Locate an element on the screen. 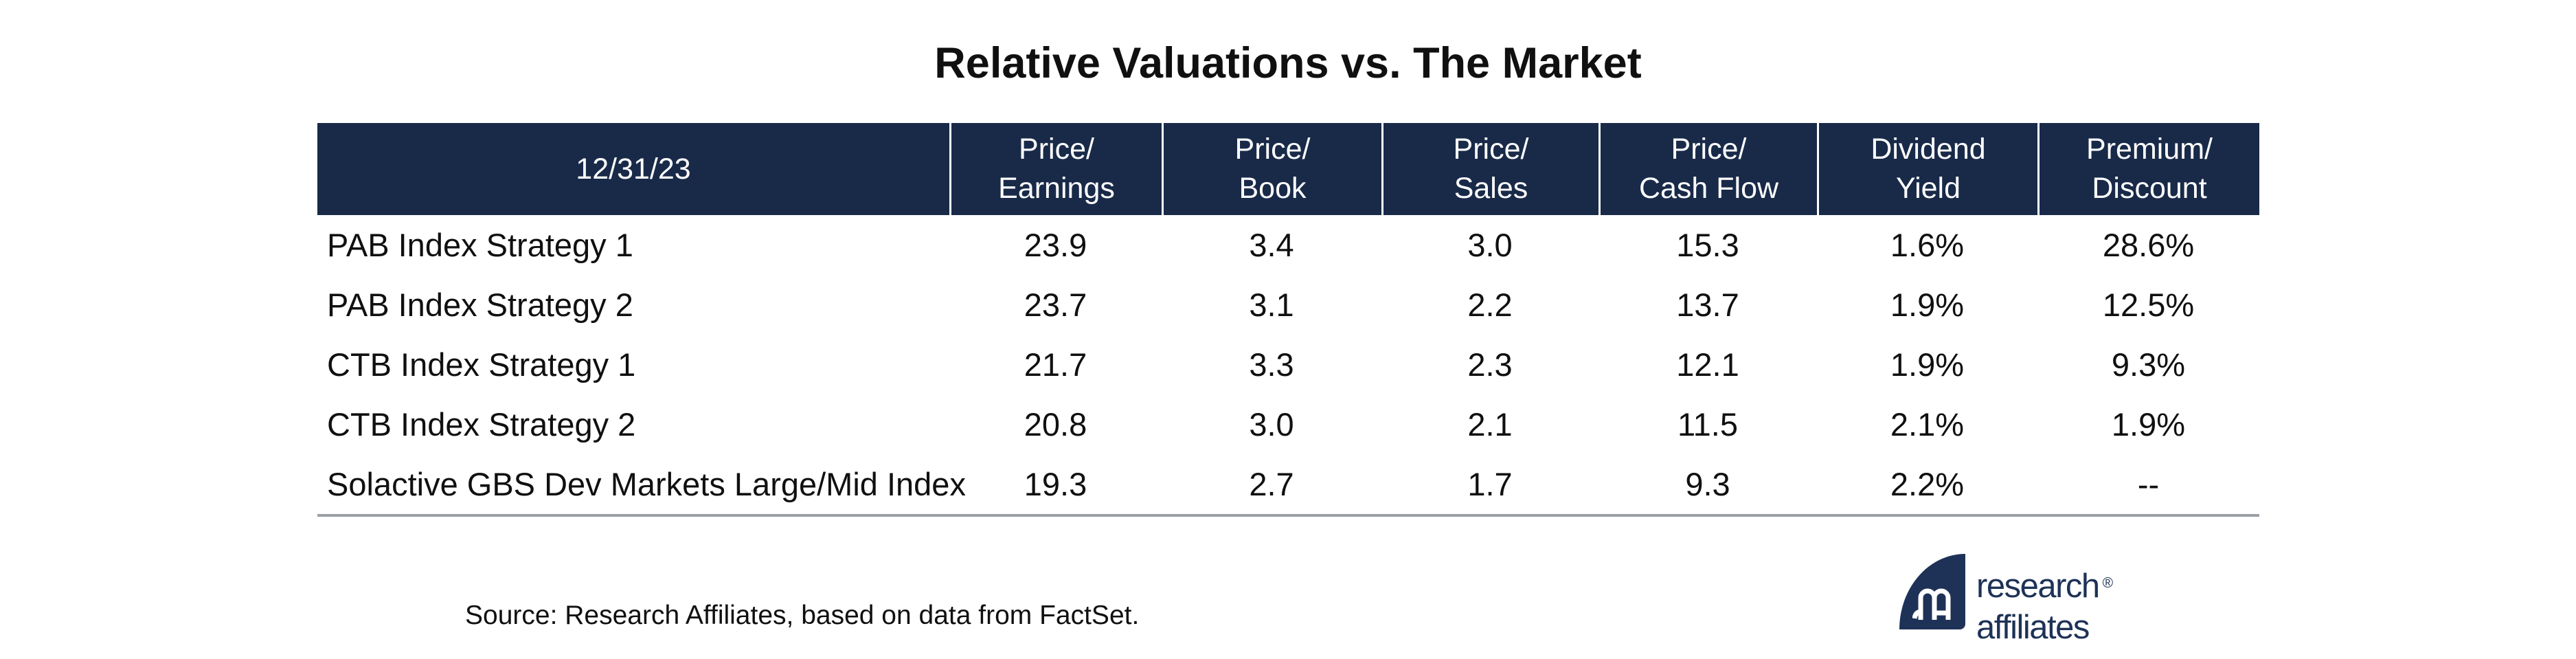 This screenshot has width=2576, height=659. cell-price-earnings: 21.7 is located at coordinates (1055, 364).